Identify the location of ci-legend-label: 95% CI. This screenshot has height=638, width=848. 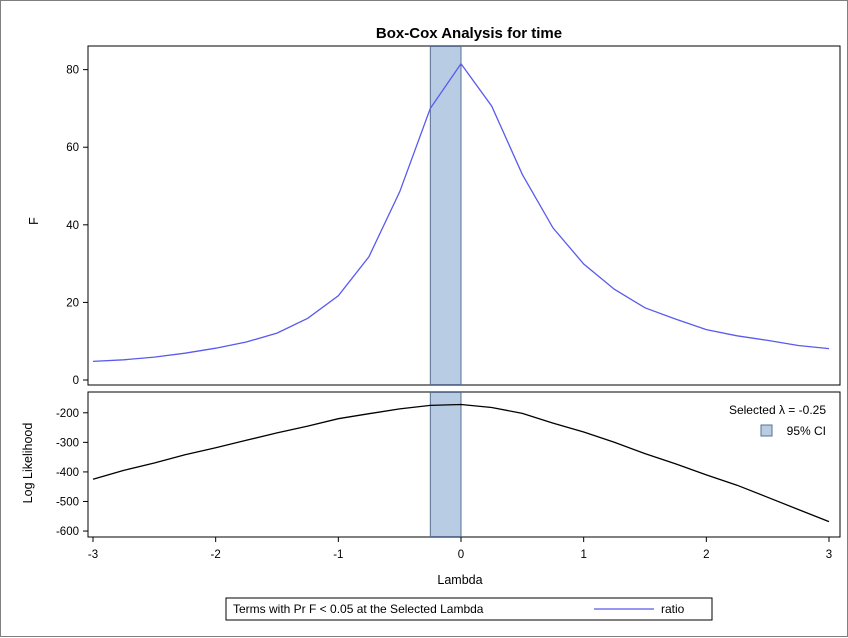
(806, 431).